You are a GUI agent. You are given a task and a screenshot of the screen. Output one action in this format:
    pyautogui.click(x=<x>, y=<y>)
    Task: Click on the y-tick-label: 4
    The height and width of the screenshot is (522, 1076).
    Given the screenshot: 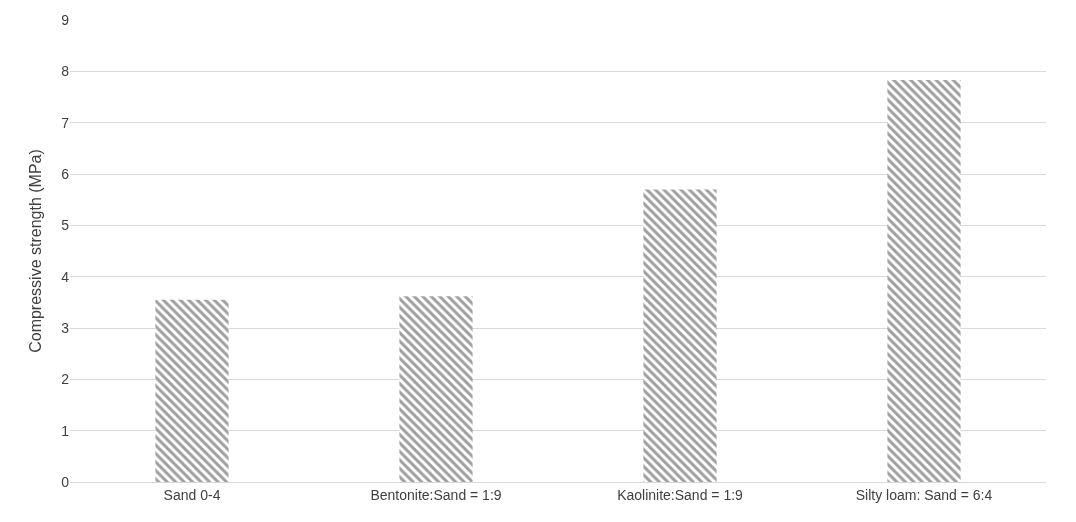 What is the action you would take?
    pyautogui.click(x=65, y=276)
    